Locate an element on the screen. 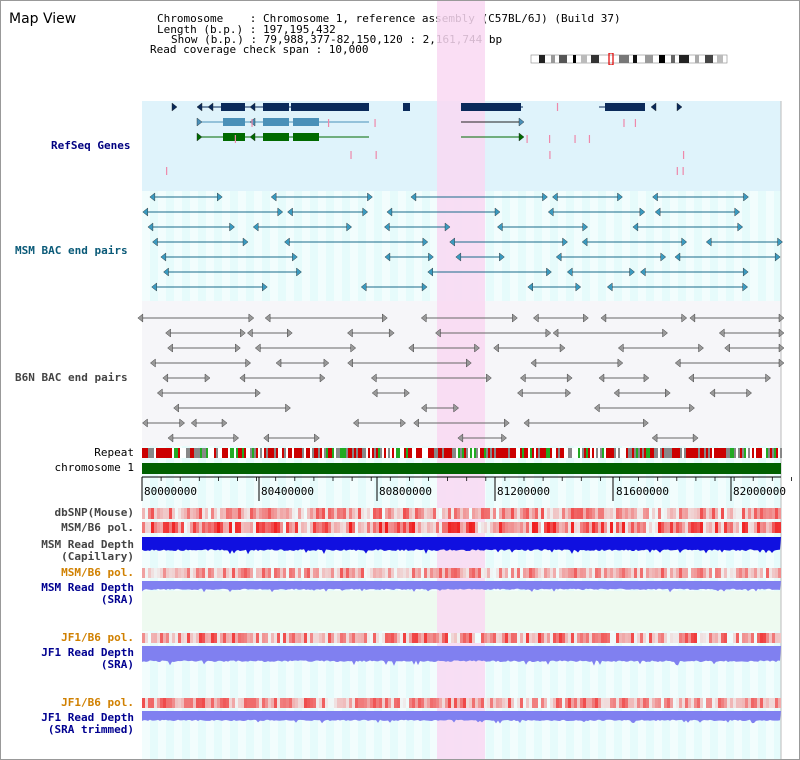 The width and height of the screenshot is (800, 760). track-label-dbsnp: dbSNP(Mouse) is located at coordinates (94, 512).